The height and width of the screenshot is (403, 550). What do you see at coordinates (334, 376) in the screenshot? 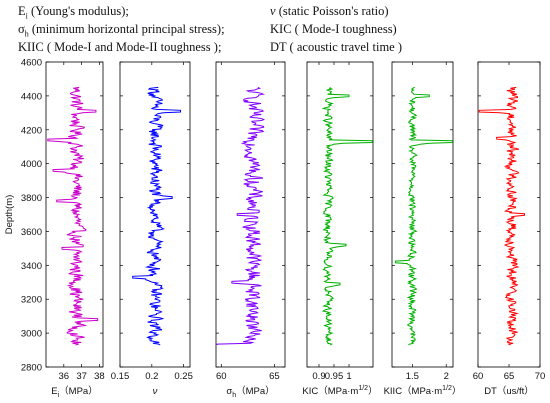
I see `x-tick-label-kic: 0.95` at bounding box center [334, 376].